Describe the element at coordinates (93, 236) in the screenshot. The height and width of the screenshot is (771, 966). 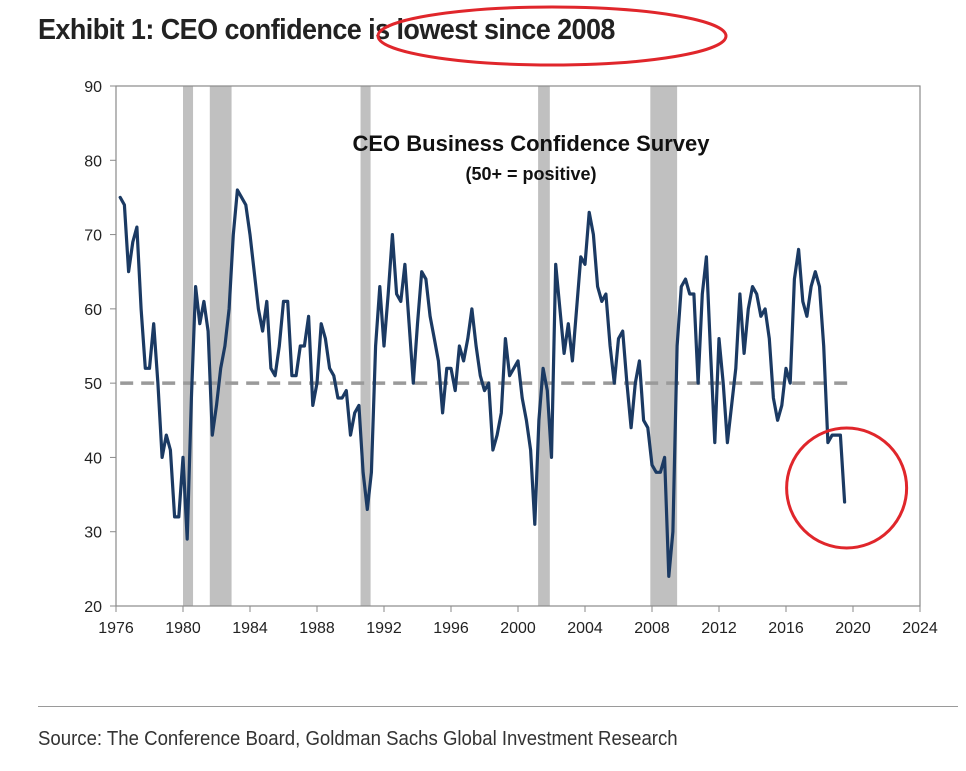
I see `y-tick-label: 70` at that location.